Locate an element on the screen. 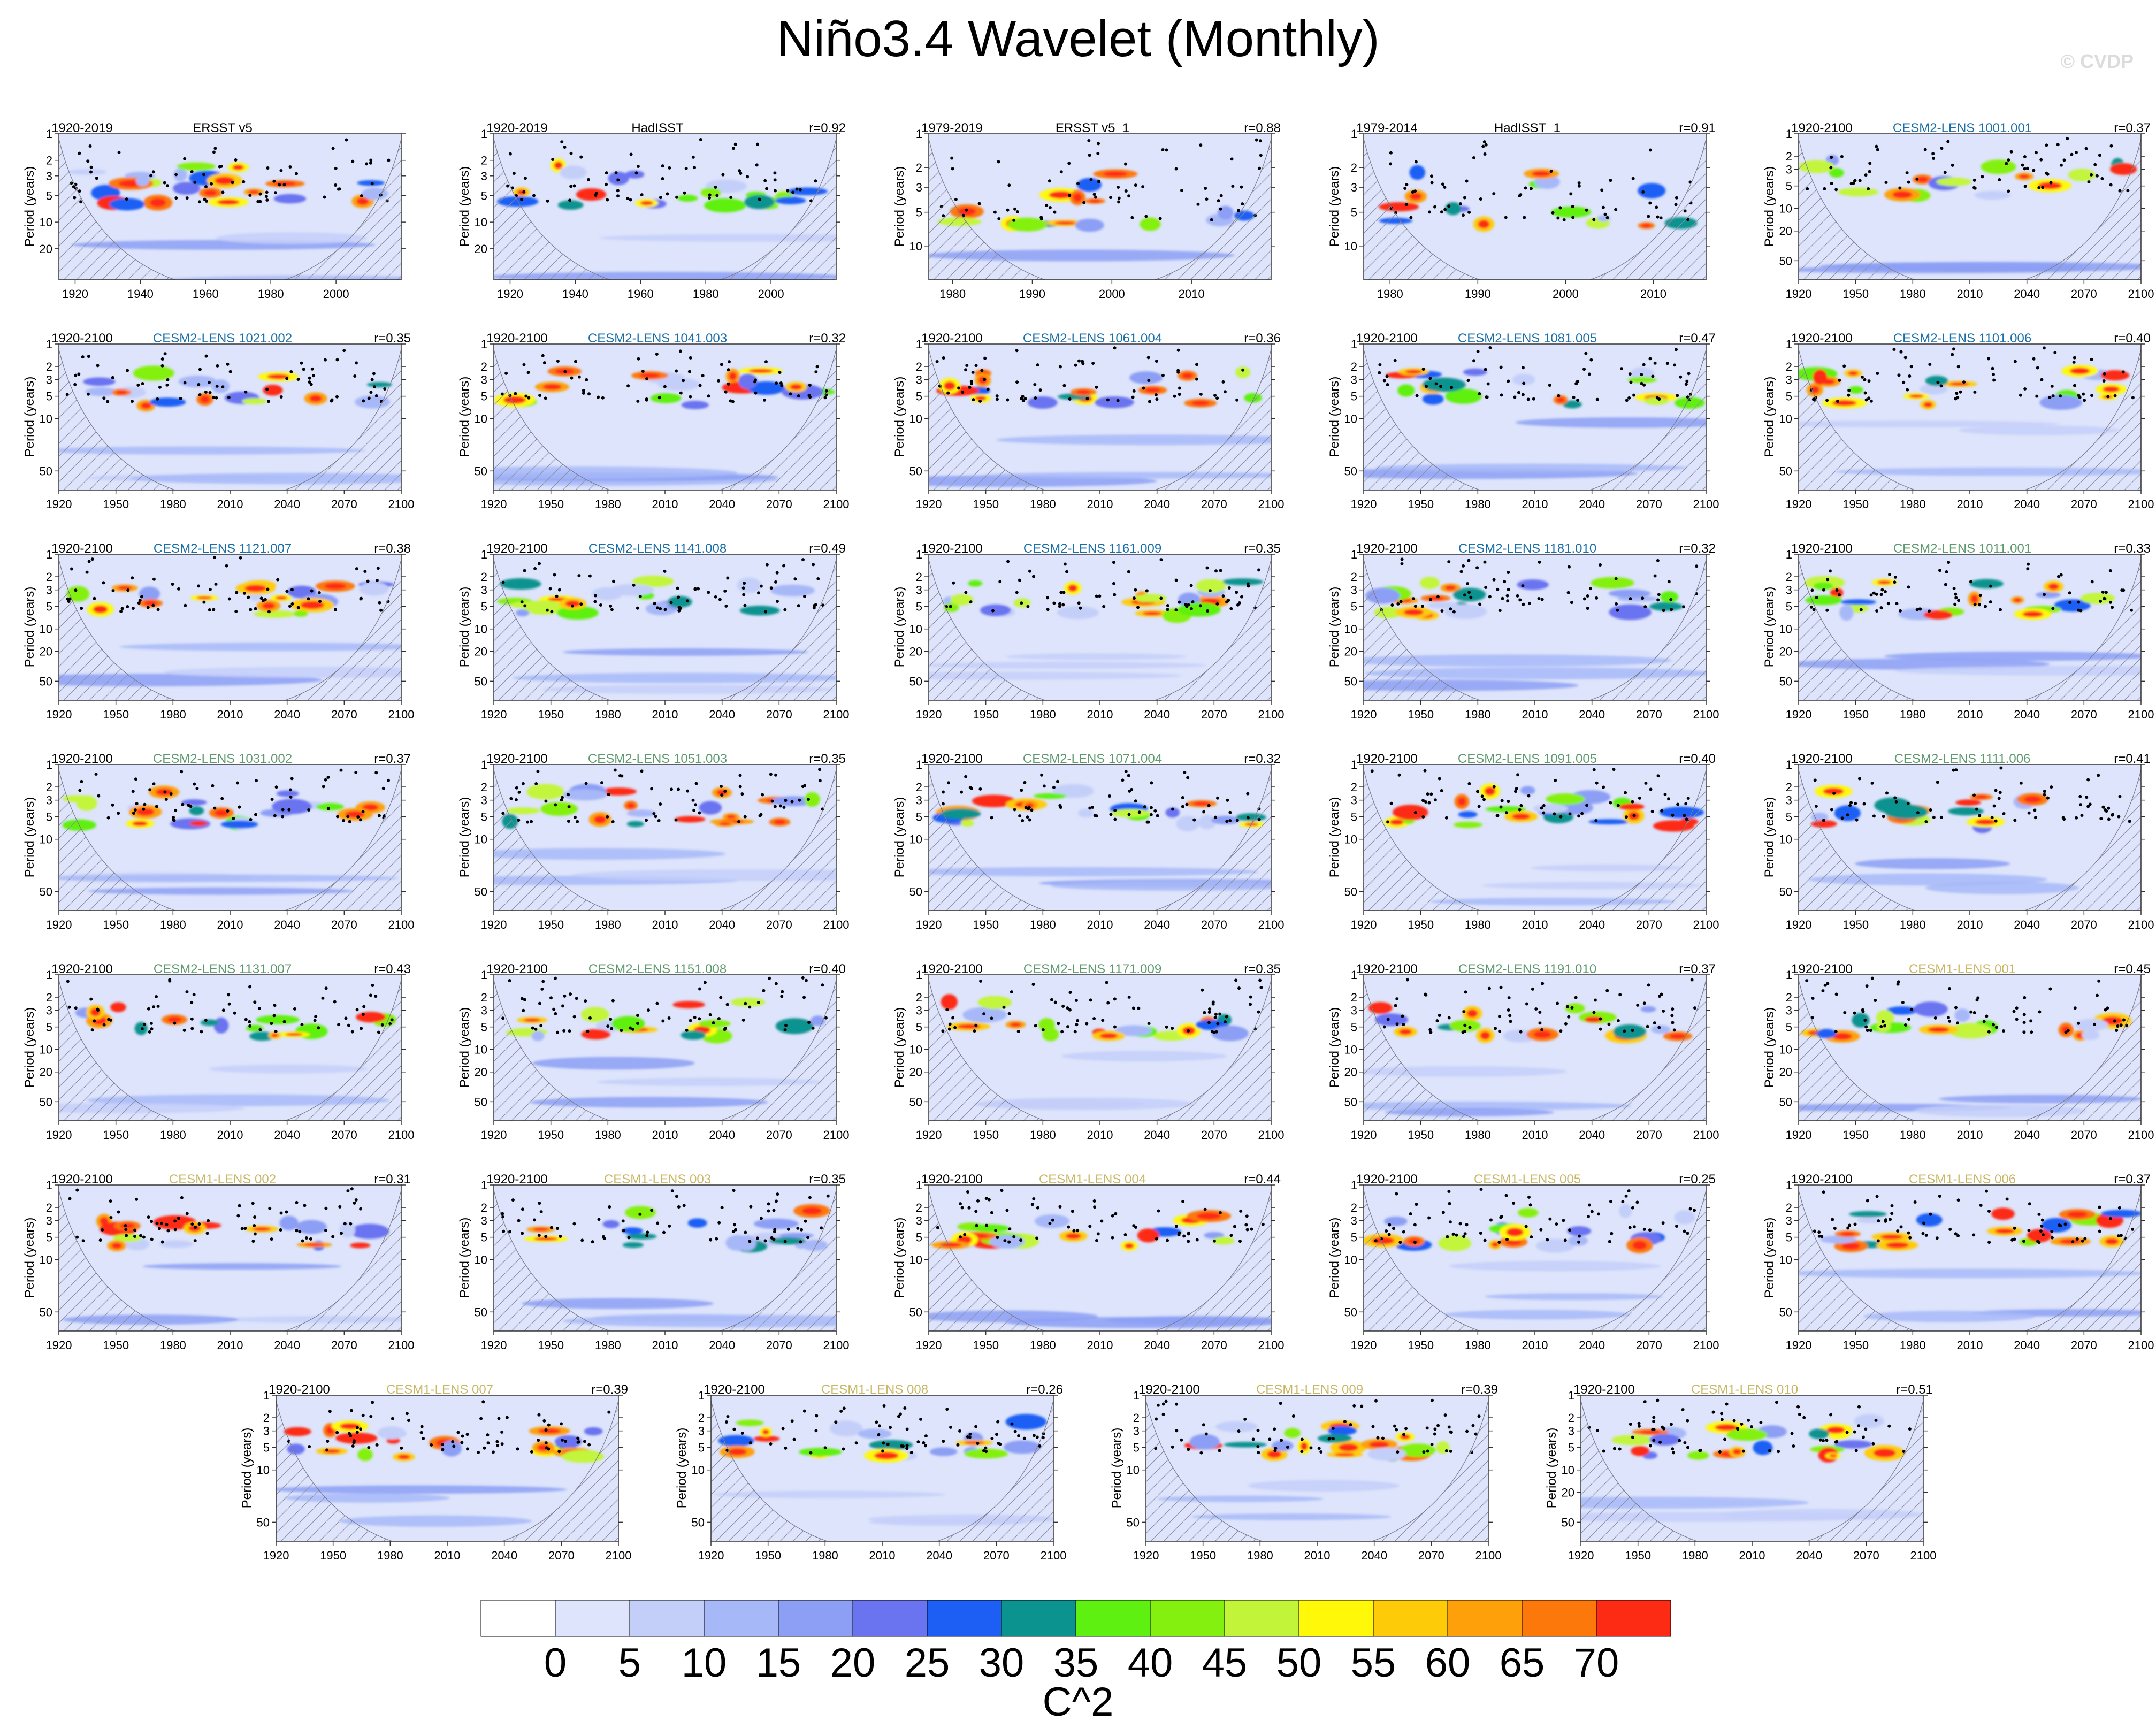 The height and width of the screenshot is (1736, 2156). colorbar-swatch is located at coordinates (1485, 1618).